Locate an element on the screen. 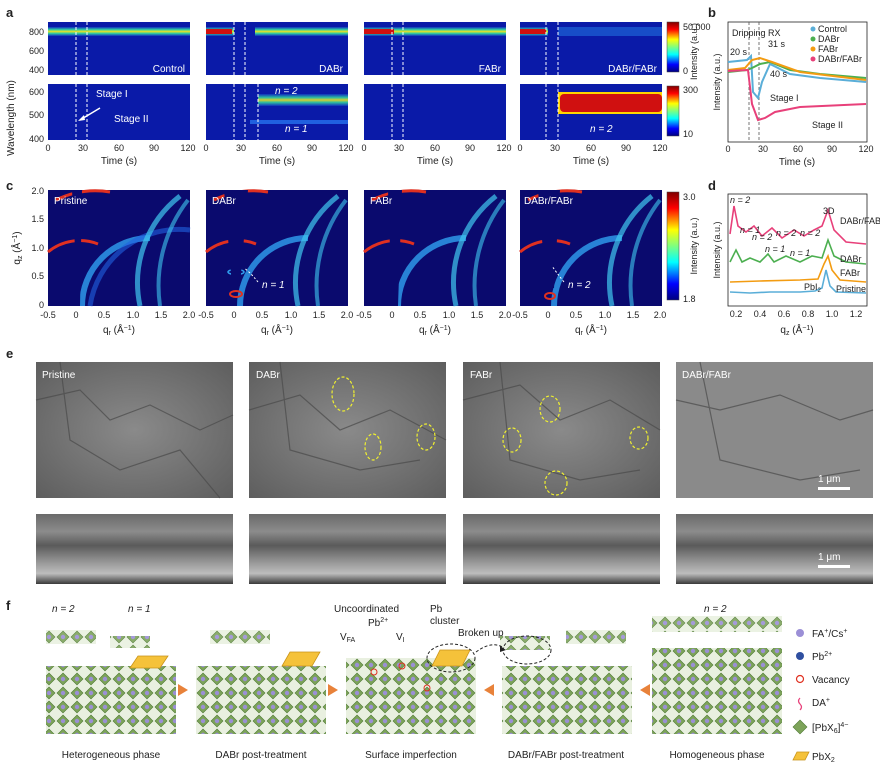  f-uncoordinated: Uncoordinated is located at coordinates (366, 609).